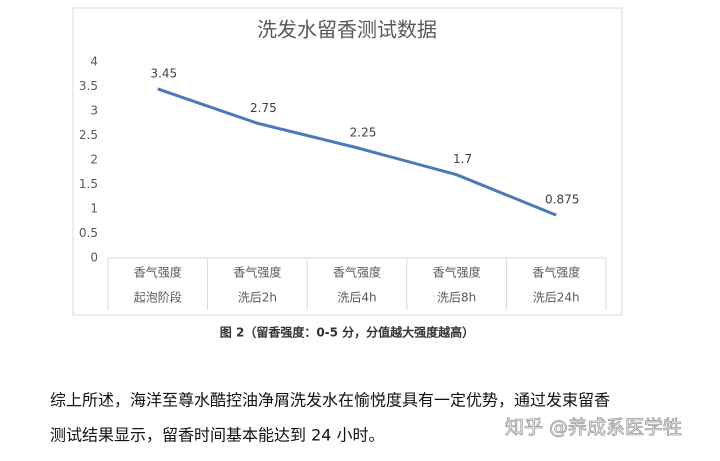 The width and height of the screenshot is (720, 461). What do you see at coordinates (556, 298) in the screenshot?
I see `x-tick-label: 洗后24h` at bounding box center [556, 298].